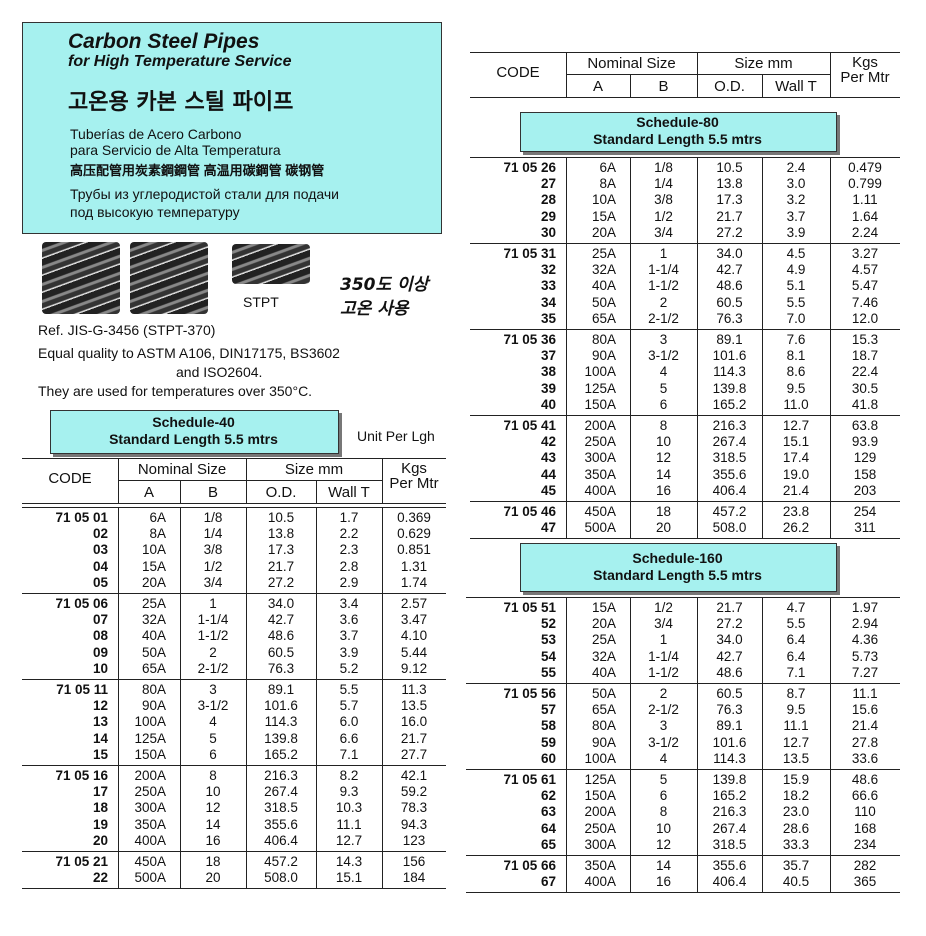  Describe the element at coordinates (729, 796) in the screenshot. I see `table-cell: 165.2` at that location.